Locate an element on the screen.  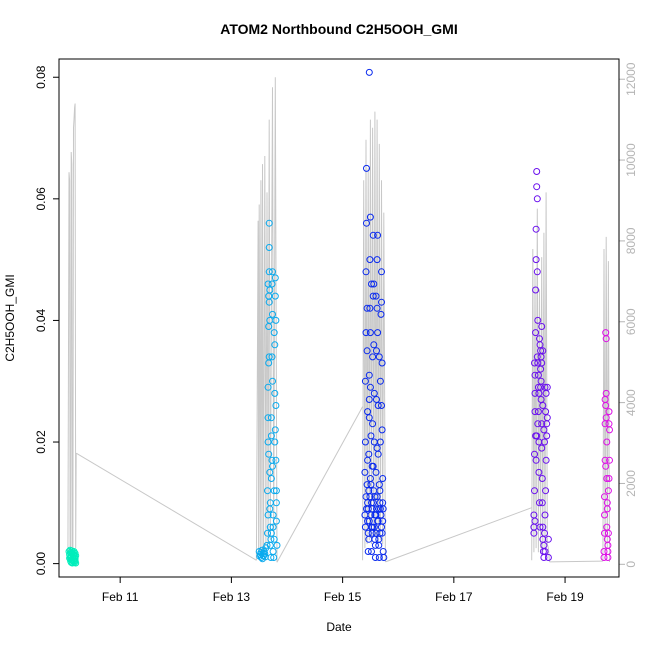
y-axis-label: C2H5OOH_GMI is located at coordinates (10, 317).